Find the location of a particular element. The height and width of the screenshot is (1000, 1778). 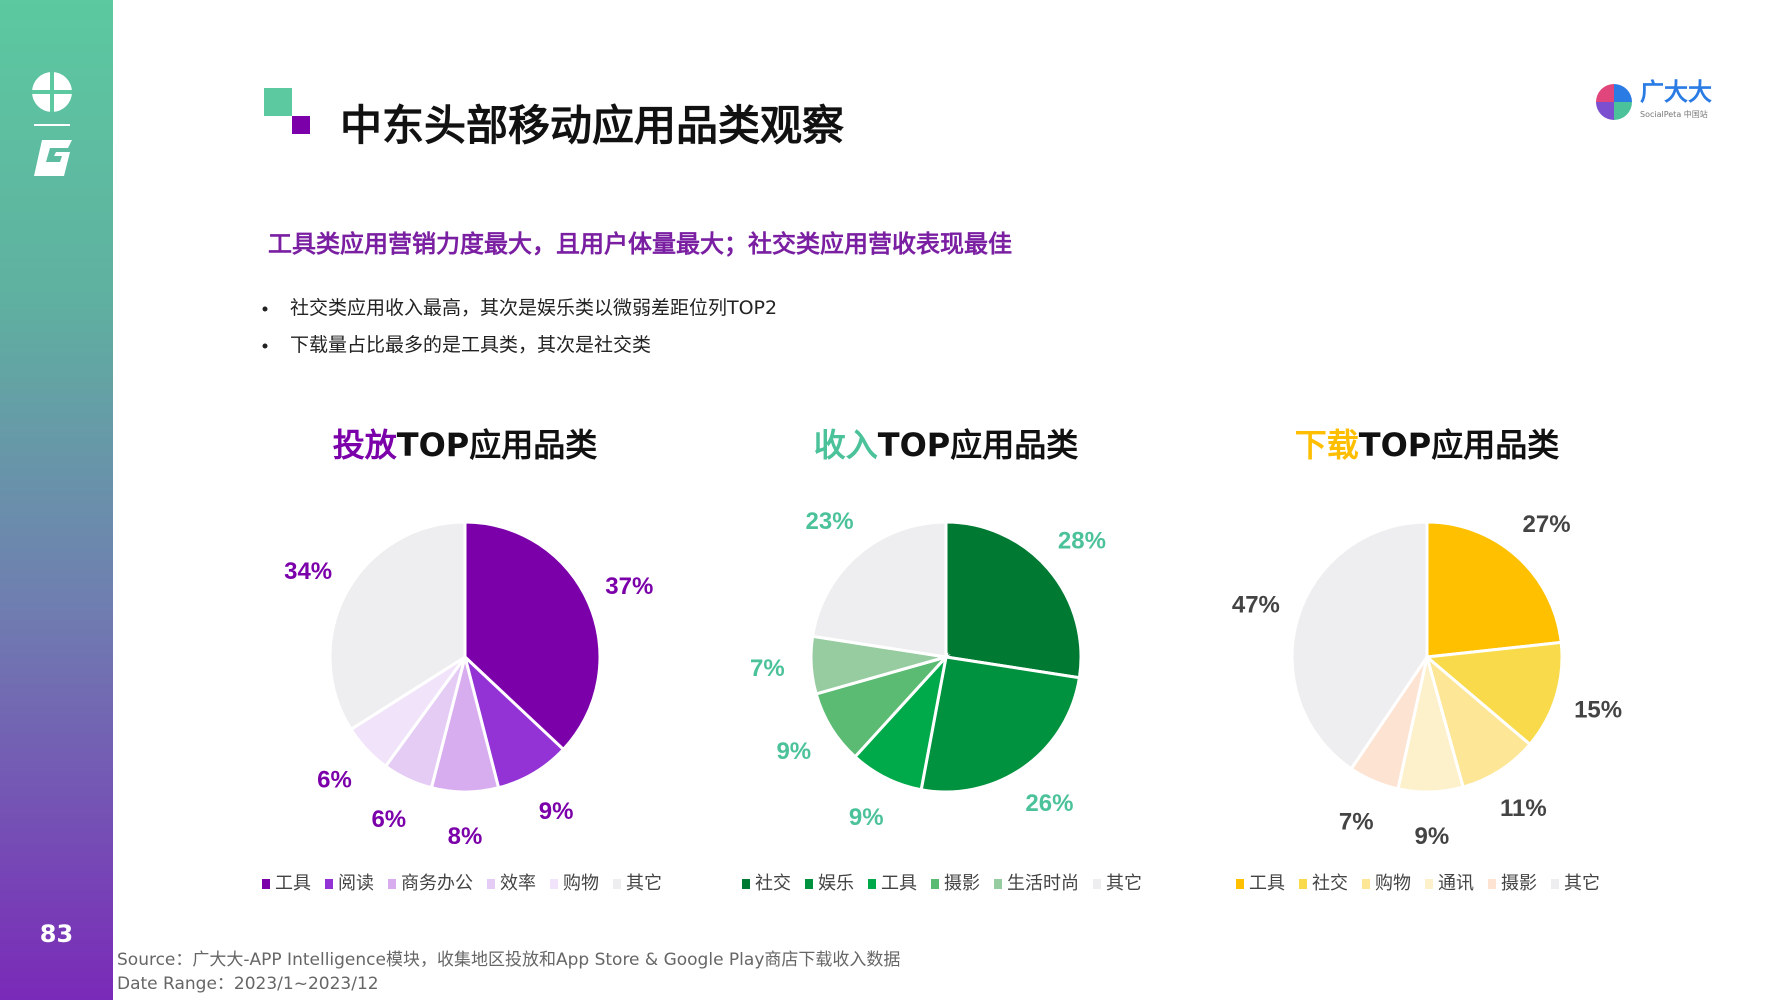

pie-slice-娱乐 is located at coordinates (1000, 724).